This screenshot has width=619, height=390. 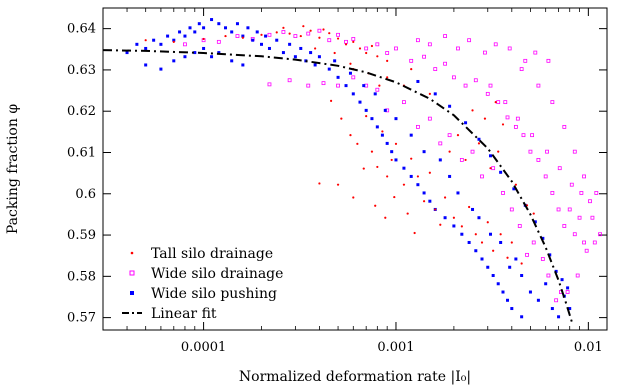 What do you see at coordinates (132, 273) in the screenshot?
I see `legend-swatch-wide-silo-drainage` at bounding box center [132, 273].